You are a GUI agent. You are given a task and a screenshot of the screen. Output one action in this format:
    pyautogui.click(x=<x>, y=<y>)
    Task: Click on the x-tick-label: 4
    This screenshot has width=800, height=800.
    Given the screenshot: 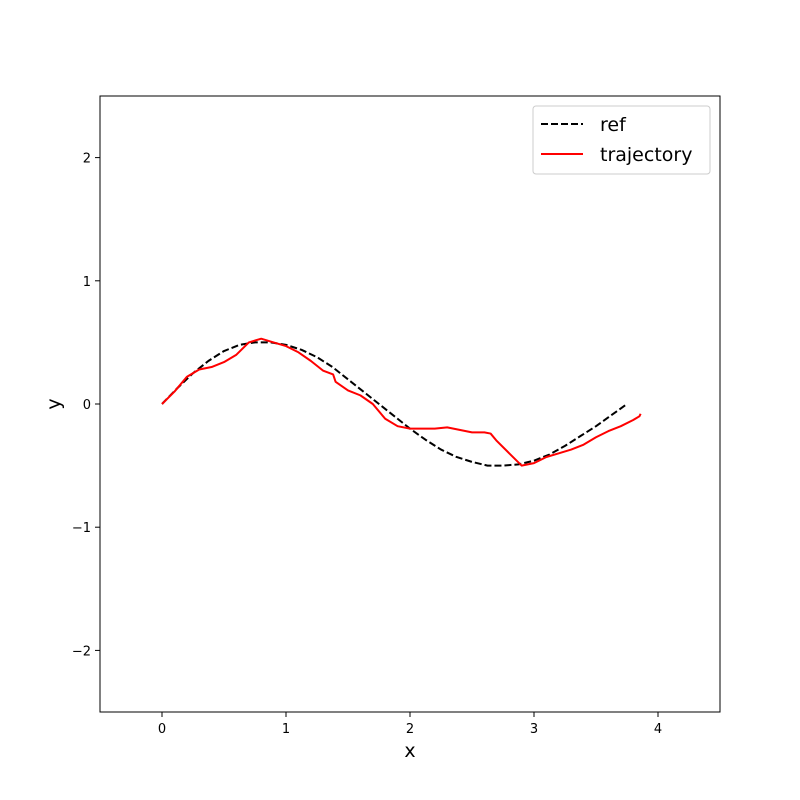 What is the action you would take?
    pyautogui.click(x=658, y=729)
    